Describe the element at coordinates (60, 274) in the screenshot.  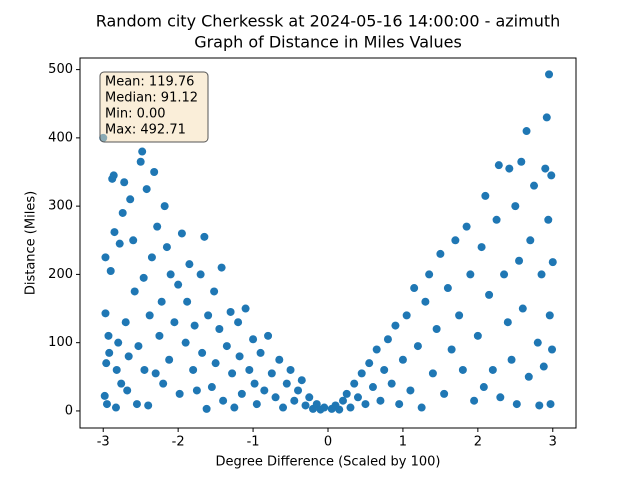
I see `y-tick-label: 200` at that location.